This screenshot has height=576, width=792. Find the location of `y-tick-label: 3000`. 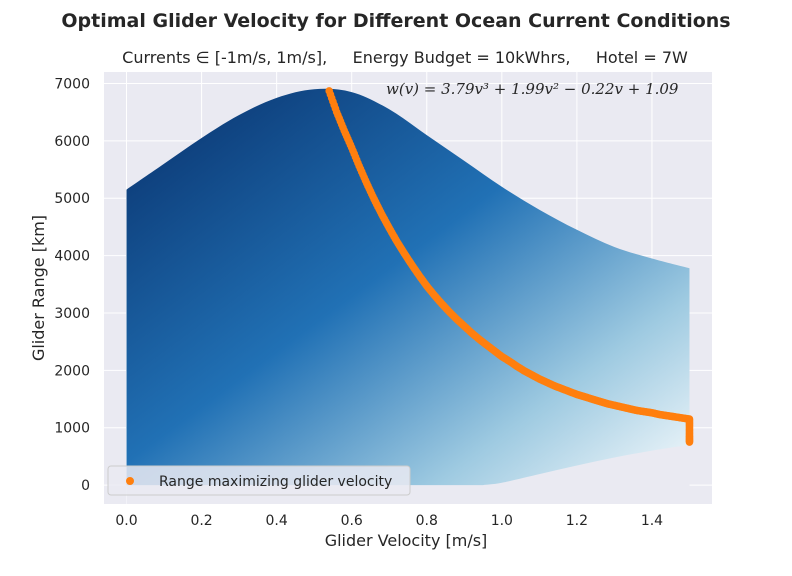

y-tick-label: 3000 is located at coordinates (72, 314).